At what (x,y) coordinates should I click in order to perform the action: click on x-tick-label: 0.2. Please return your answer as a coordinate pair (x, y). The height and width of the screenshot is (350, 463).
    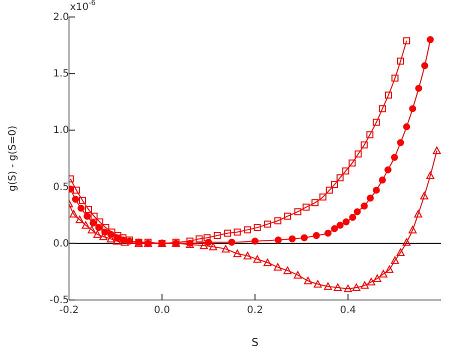
    Looking at the image, I should click on (255, 310).